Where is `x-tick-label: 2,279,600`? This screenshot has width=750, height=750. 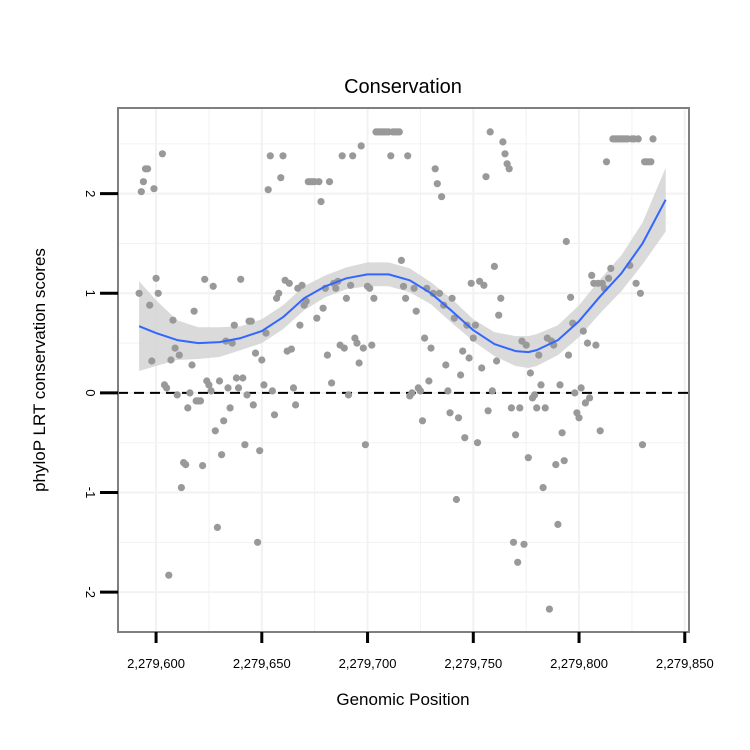
x-tick-label: 2,279,600 is located at coordinates (156, 663).